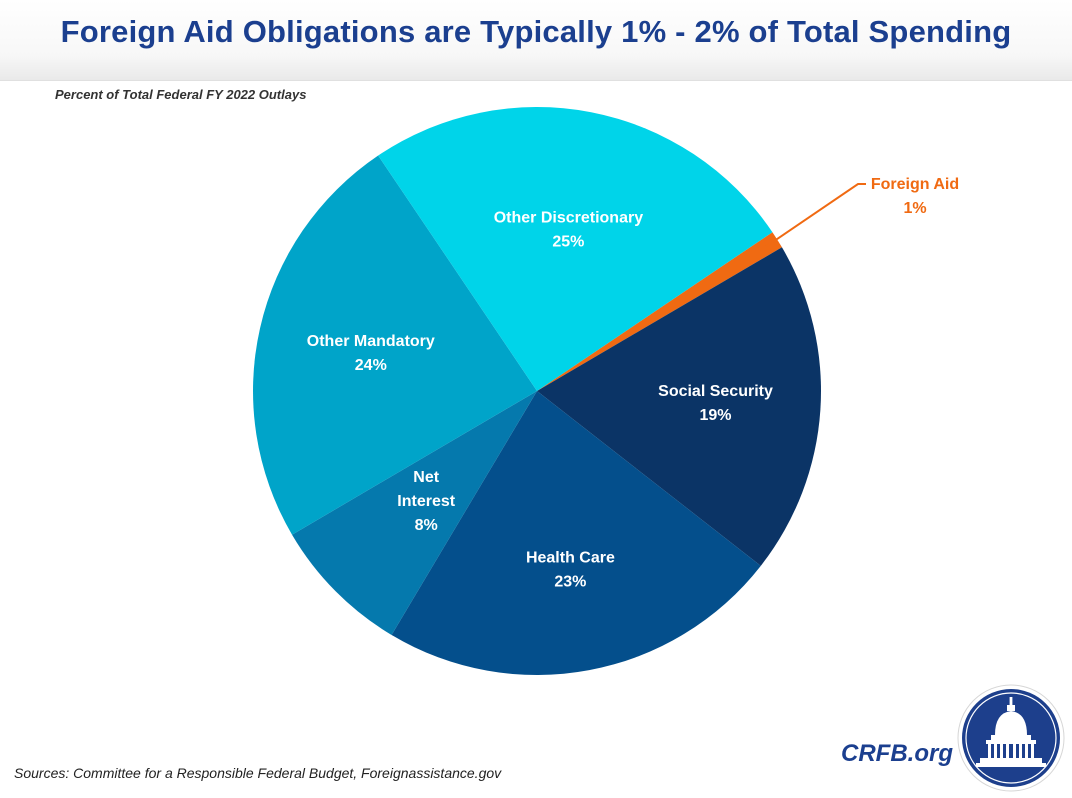  I want to click on capitol-dome-icon, so click(1011, 738).